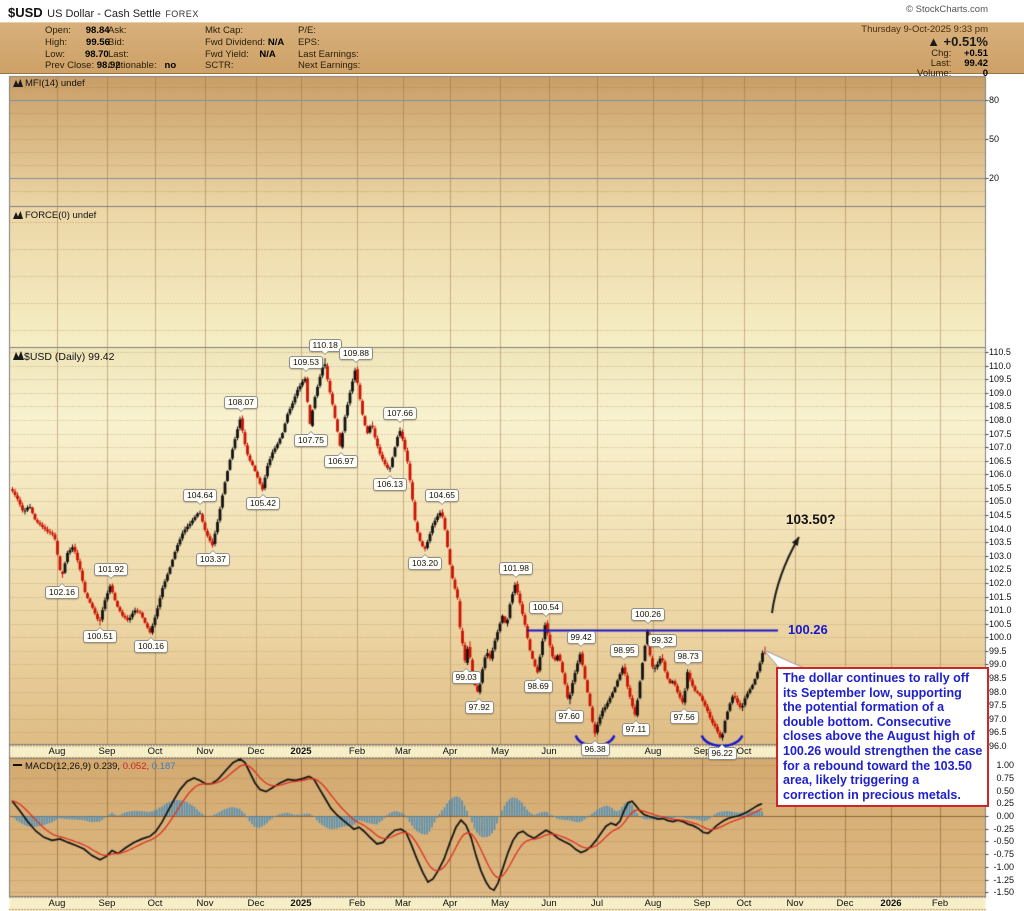 The image size is (1024, 911). What do you see at coordinates (132, 66) in the screenshot?
I see `optionable-label: Optionable:` at bounding box center [132, 66].